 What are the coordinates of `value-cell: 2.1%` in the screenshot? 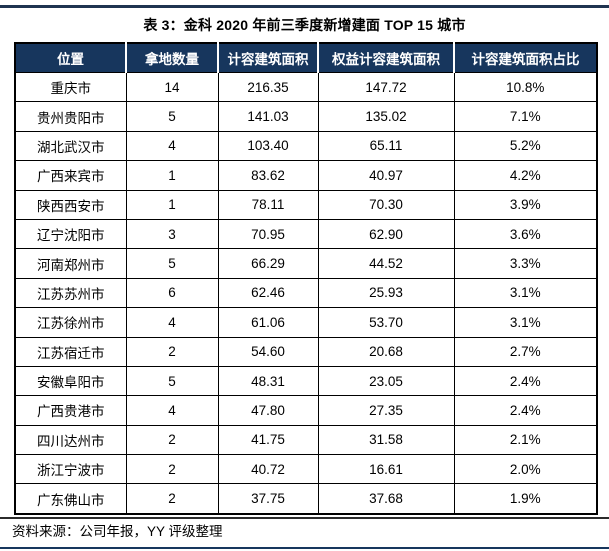 It's located at (525, 440).